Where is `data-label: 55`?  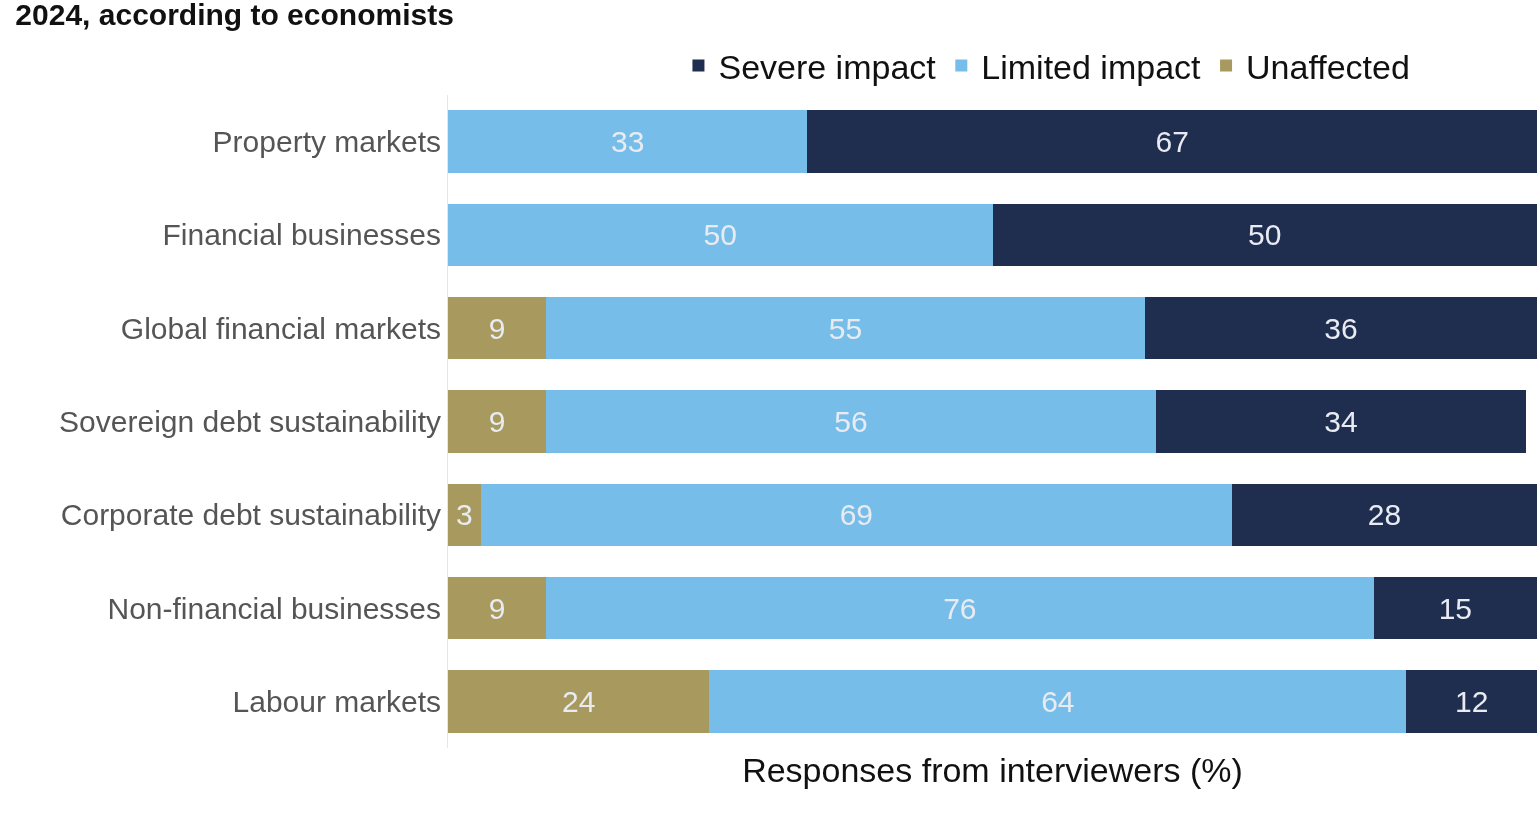
data-label: 55 is located at coordinates (845, 328).